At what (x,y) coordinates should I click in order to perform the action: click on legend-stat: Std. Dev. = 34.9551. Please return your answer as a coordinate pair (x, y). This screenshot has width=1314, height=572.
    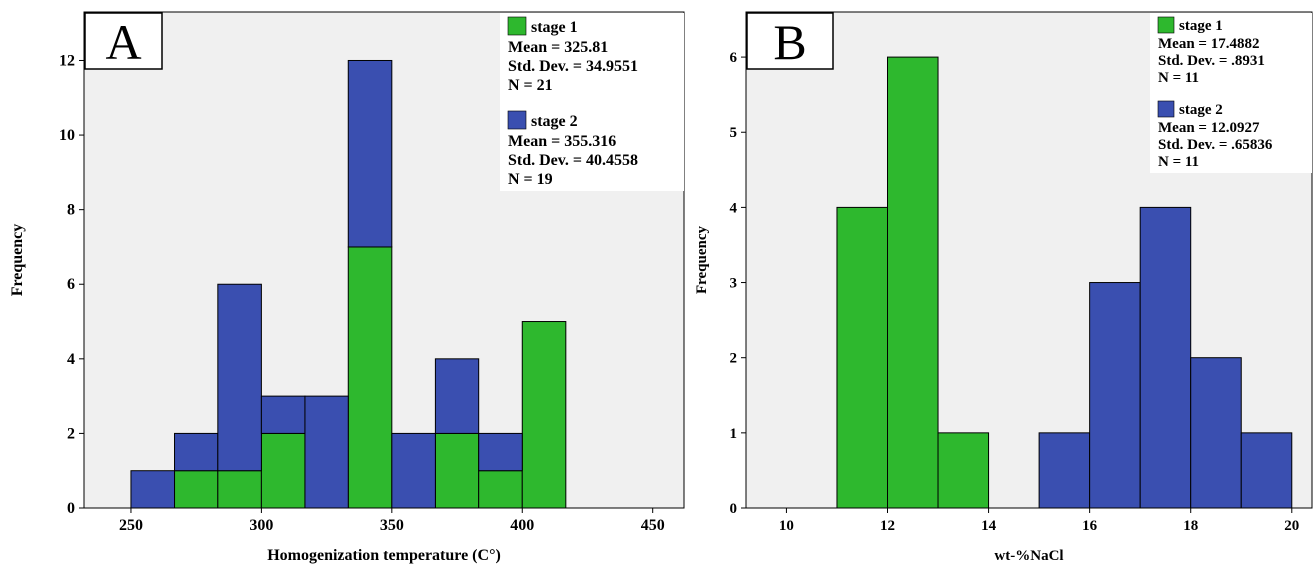
    Looking at the image, I should click on (573, 66).